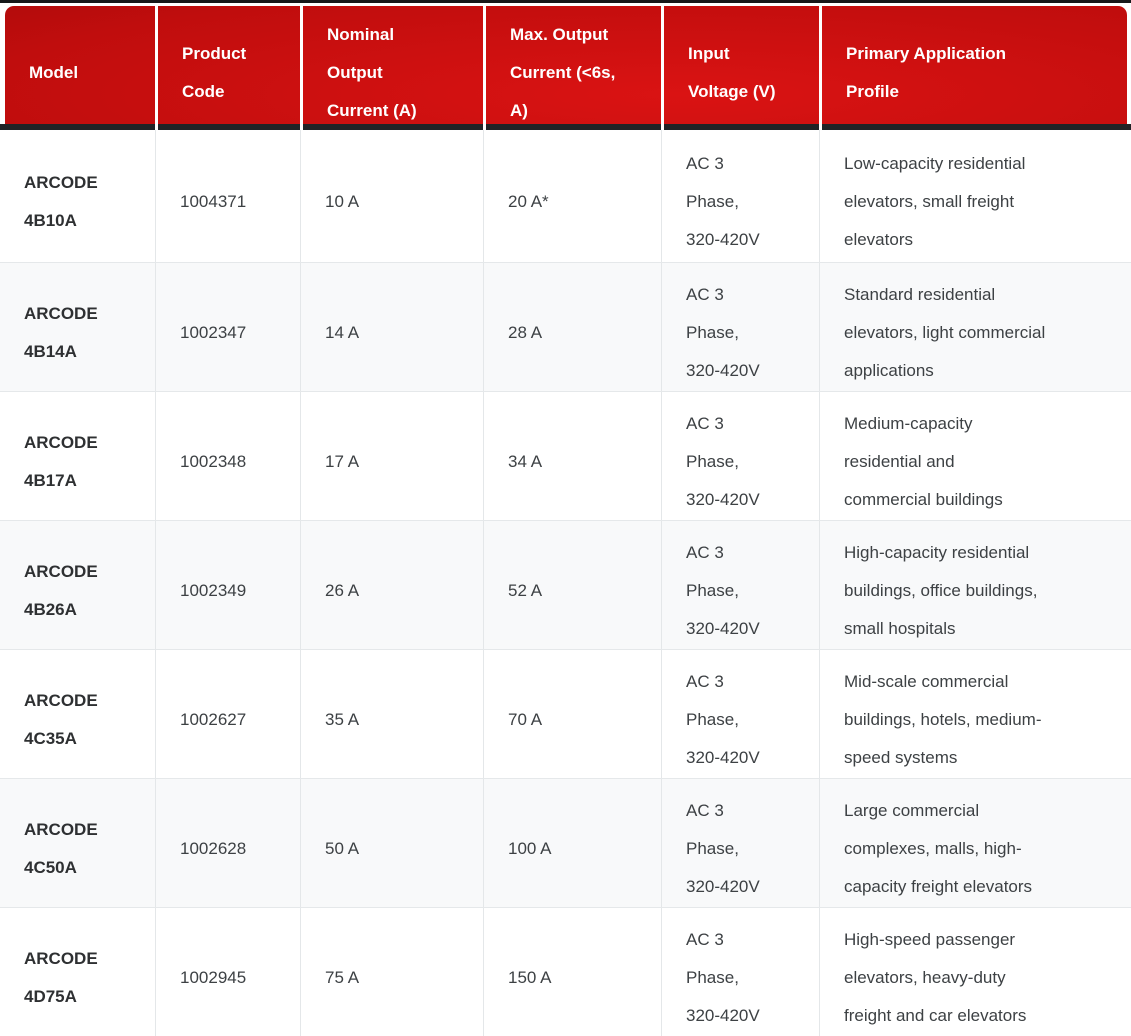  Describe the element at coordinates (61, 977) in the screenshot. I see `cell-model: ARCODE 4D75A` at that location.